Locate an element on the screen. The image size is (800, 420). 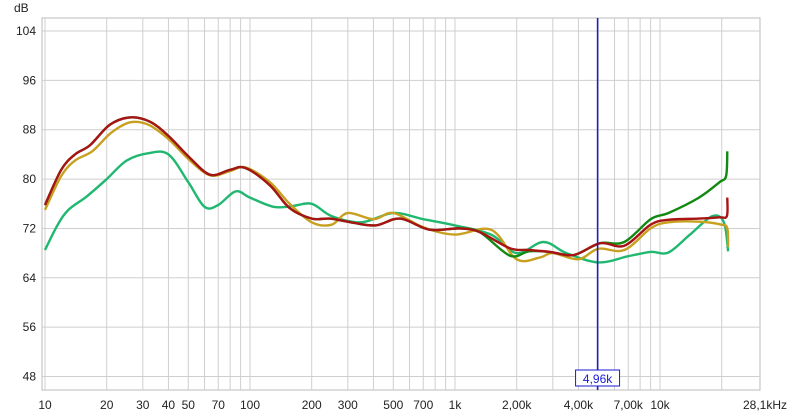
y-tick-label: 56 is located at coordinates (30, 327).